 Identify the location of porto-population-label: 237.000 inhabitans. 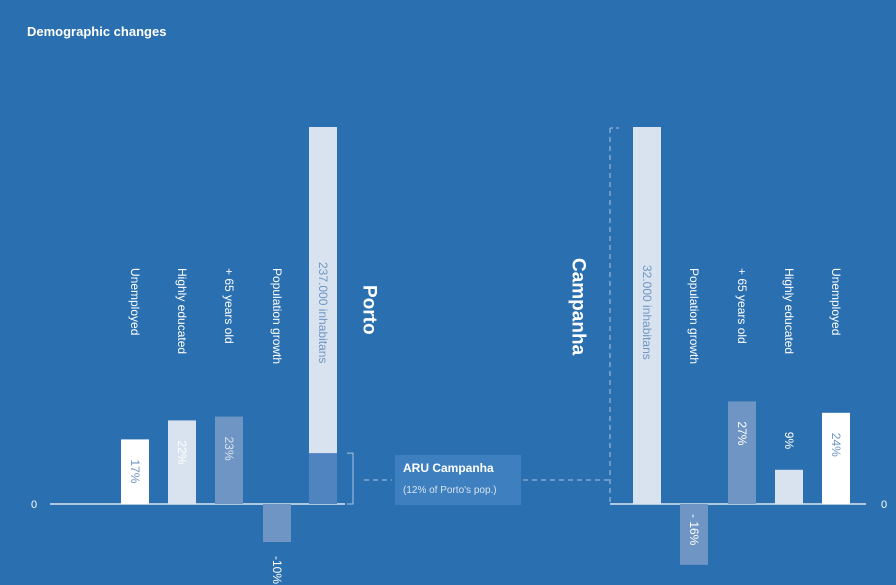
(323, 312).